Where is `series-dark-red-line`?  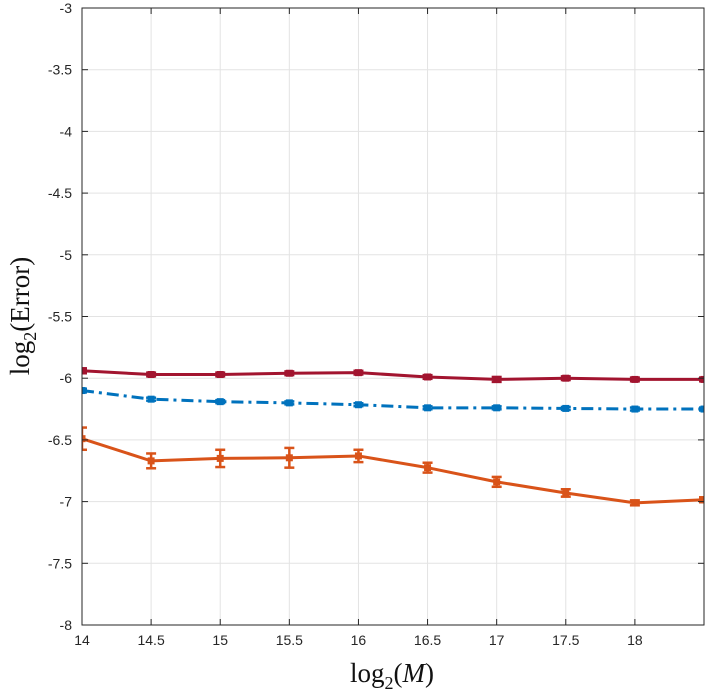 series-dark-red-line is located at coordinates (393, 375).